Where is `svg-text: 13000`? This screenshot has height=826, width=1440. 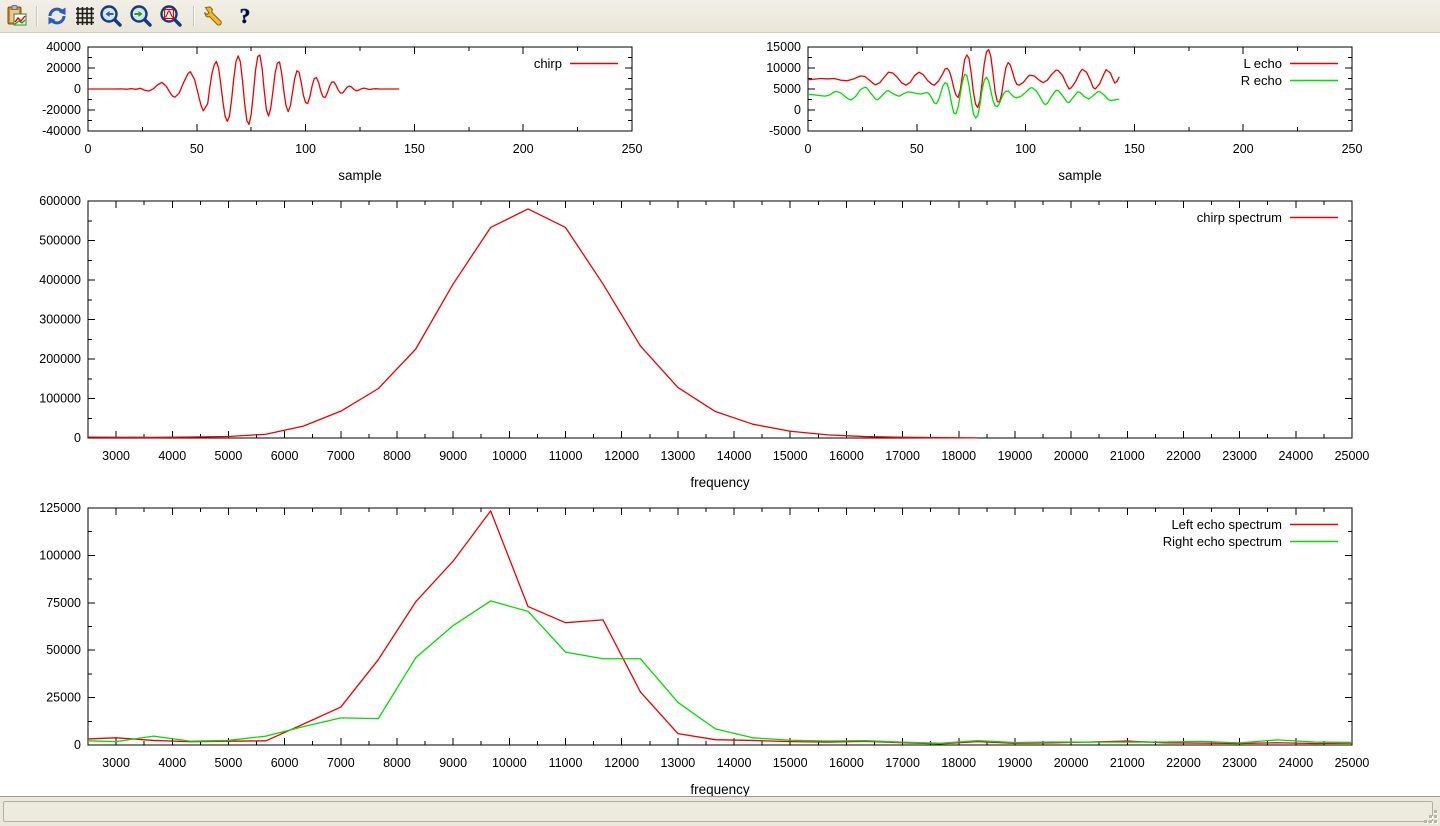
svg-text: 13000 is located at coordinates (677, 456).